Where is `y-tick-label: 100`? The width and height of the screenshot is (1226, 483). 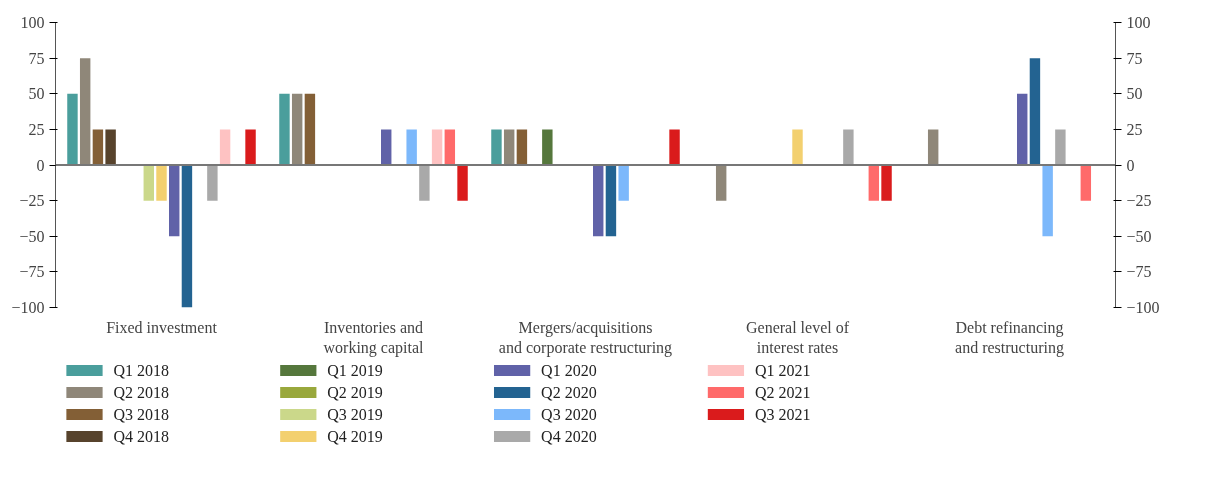
y-tick-label: 100 is located at coordinates (32, 22).